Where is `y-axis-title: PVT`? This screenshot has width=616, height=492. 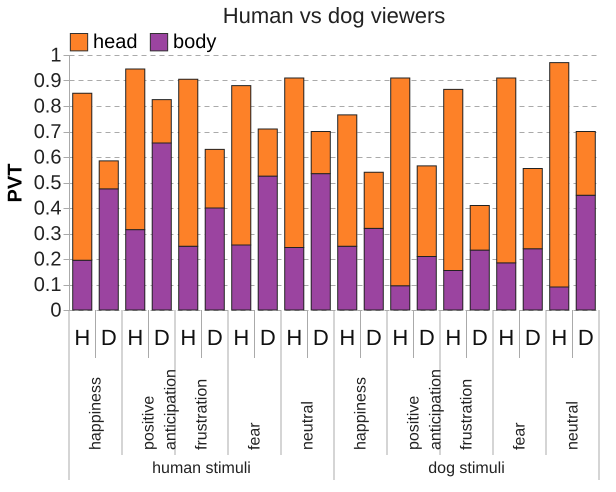 y-axis-title: PVT is located at coordinates (15, 183).